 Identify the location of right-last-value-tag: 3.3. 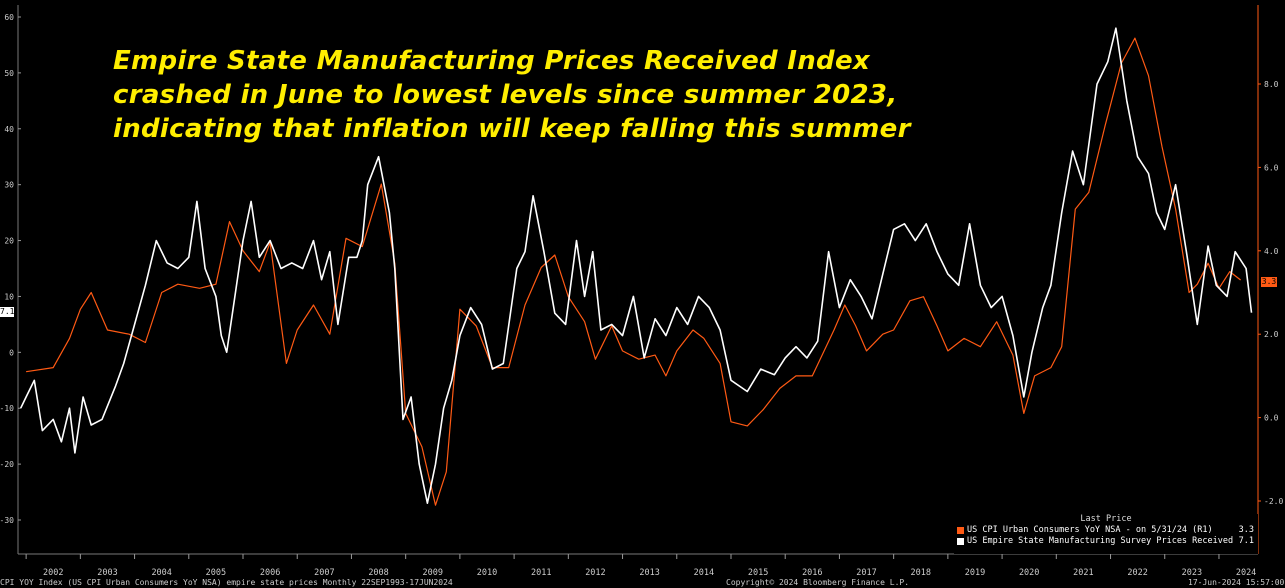
(1269, 282).